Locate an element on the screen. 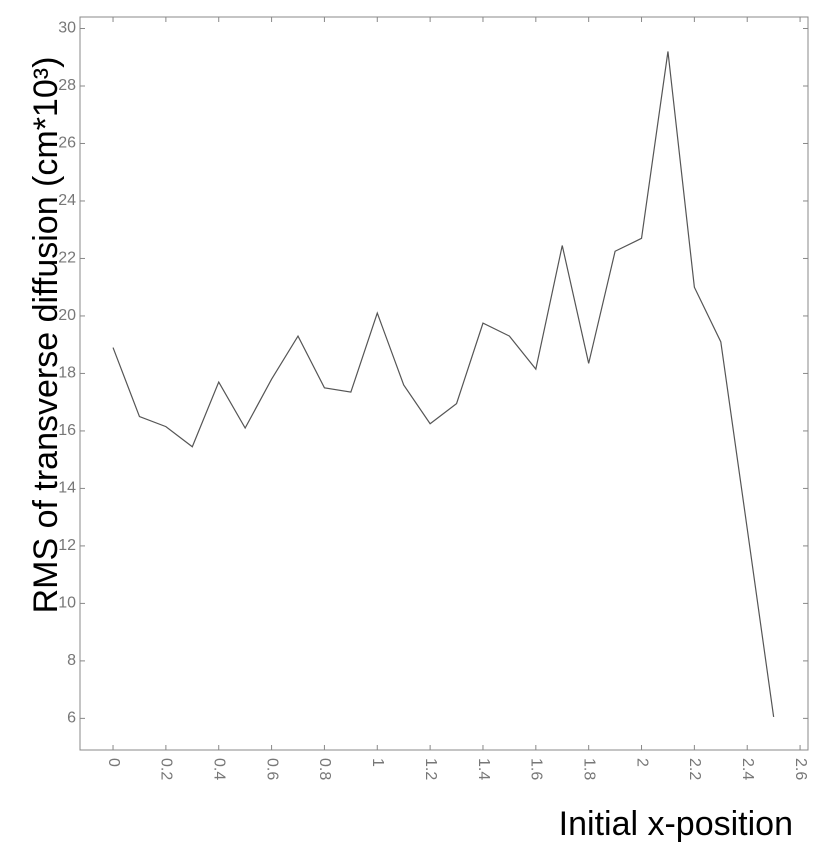  x-tick-label: 2 is located at coordinates (641, 762).